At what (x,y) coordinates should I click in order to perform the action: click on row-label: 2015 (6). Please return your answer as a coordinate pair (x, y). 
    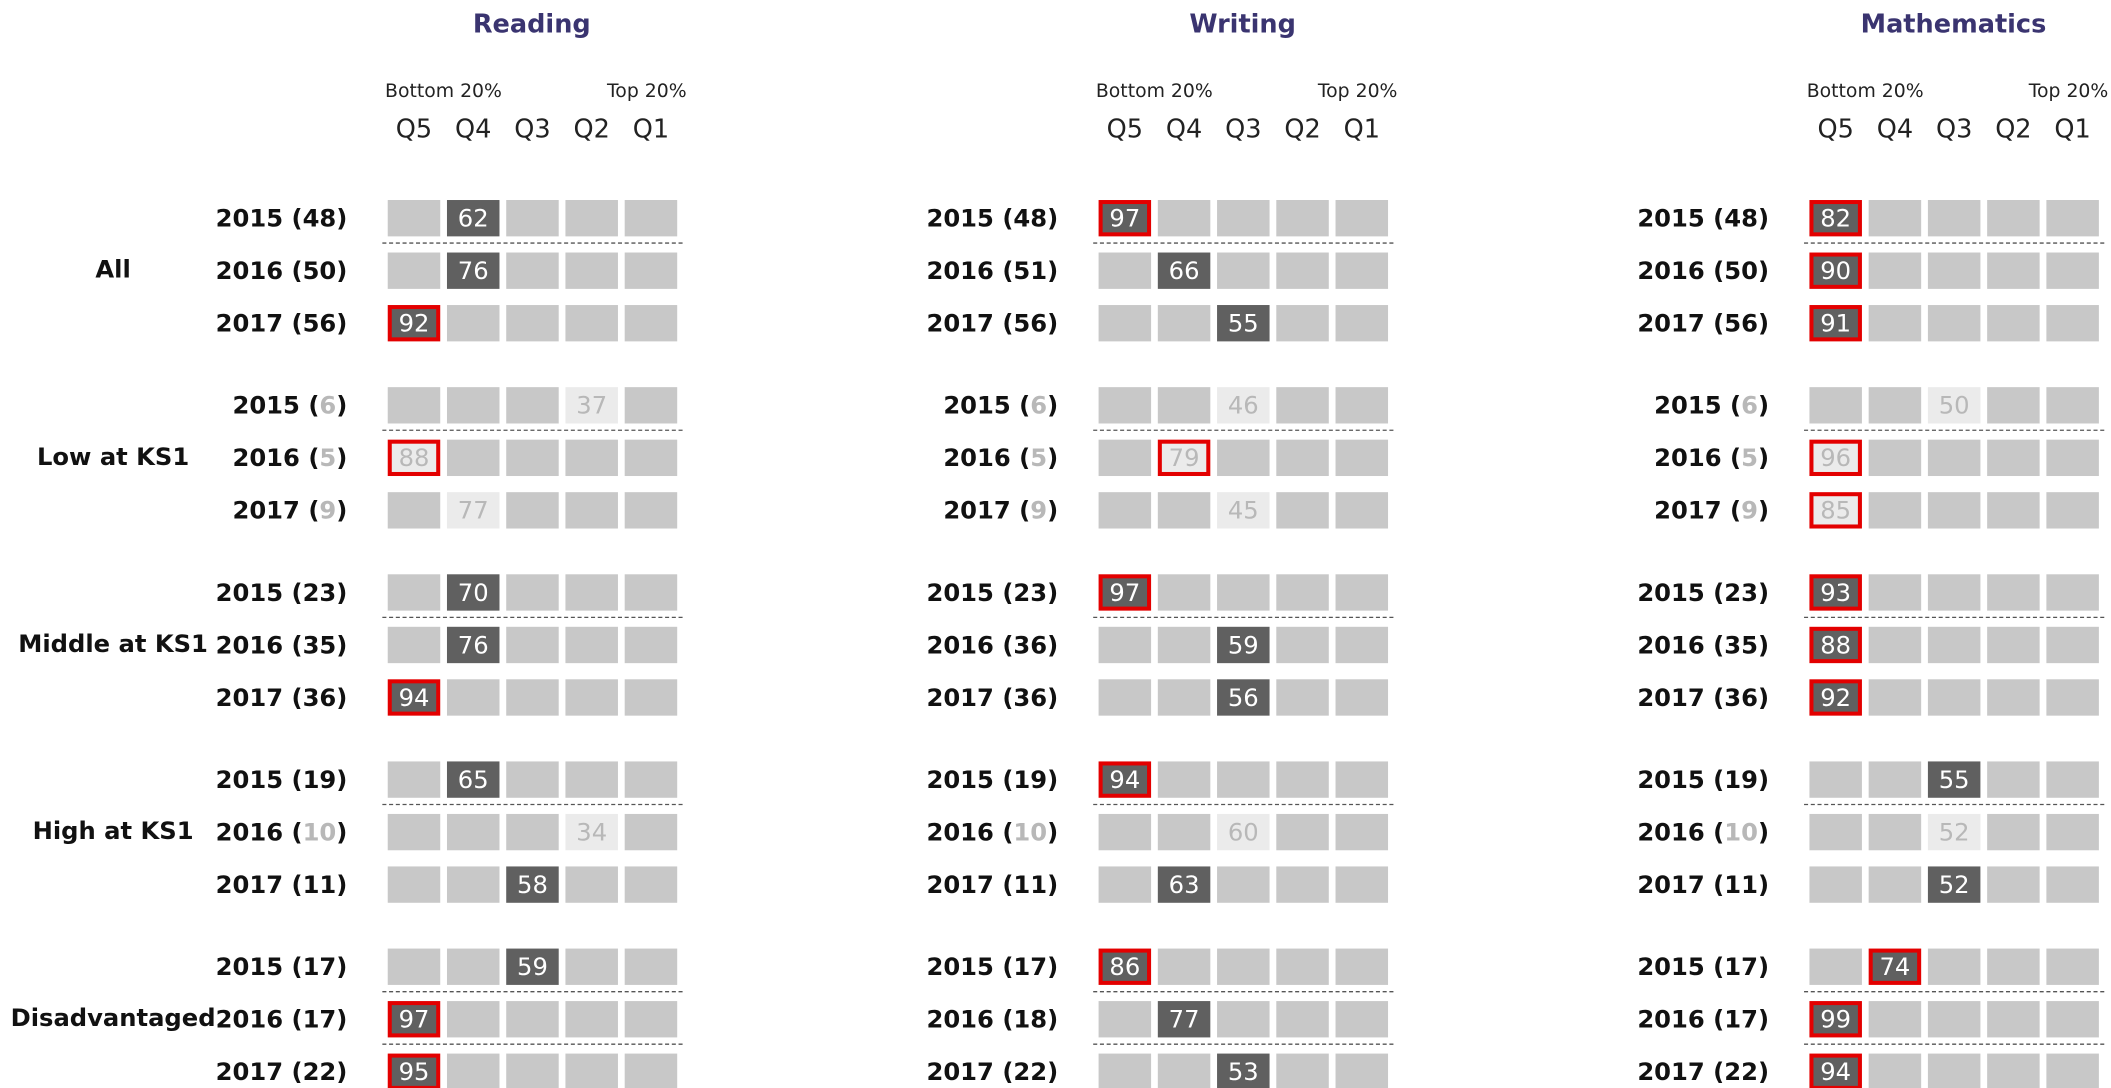
    Looking at the image, I should click on (289, 406).